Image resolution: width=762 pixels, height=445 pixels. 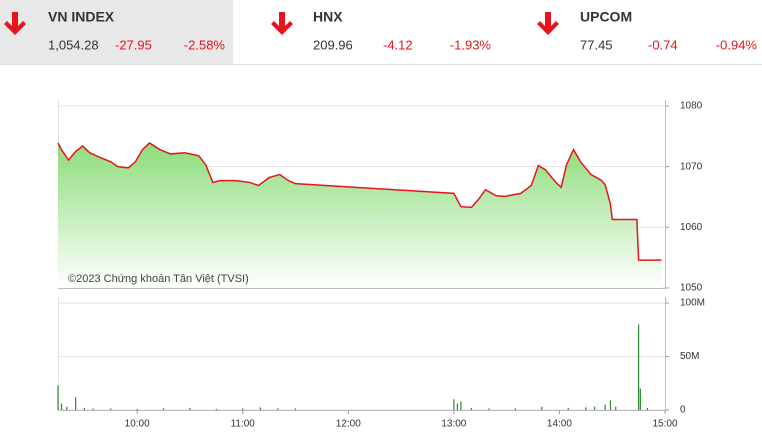 What do you see at coordinates (689, 356) in the screenshot?
I see `y-tick-label: 50M` at bounding box center [689, 356].